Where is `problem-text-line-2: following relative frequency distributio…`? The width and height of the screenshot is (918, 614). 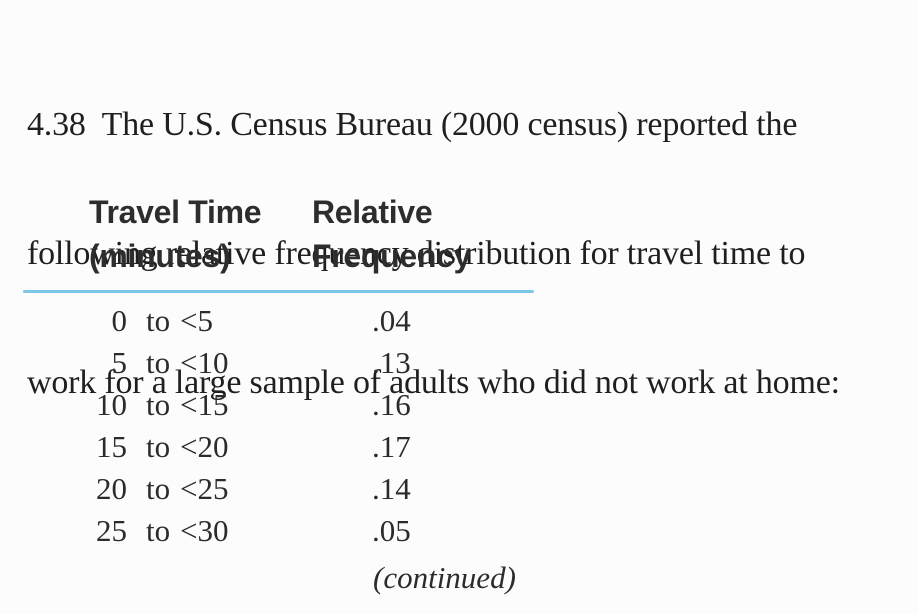
problem-text-line-2: following relative frequency distributio… is located at coordinates (416, 253).